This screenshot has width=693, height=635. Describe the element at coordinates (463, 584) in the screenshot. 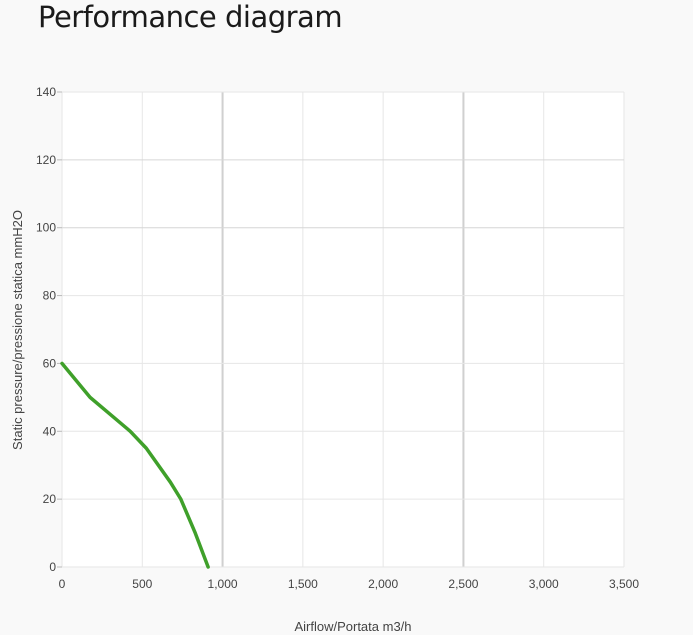

I see `x-tick-label: 2,500` at that location.